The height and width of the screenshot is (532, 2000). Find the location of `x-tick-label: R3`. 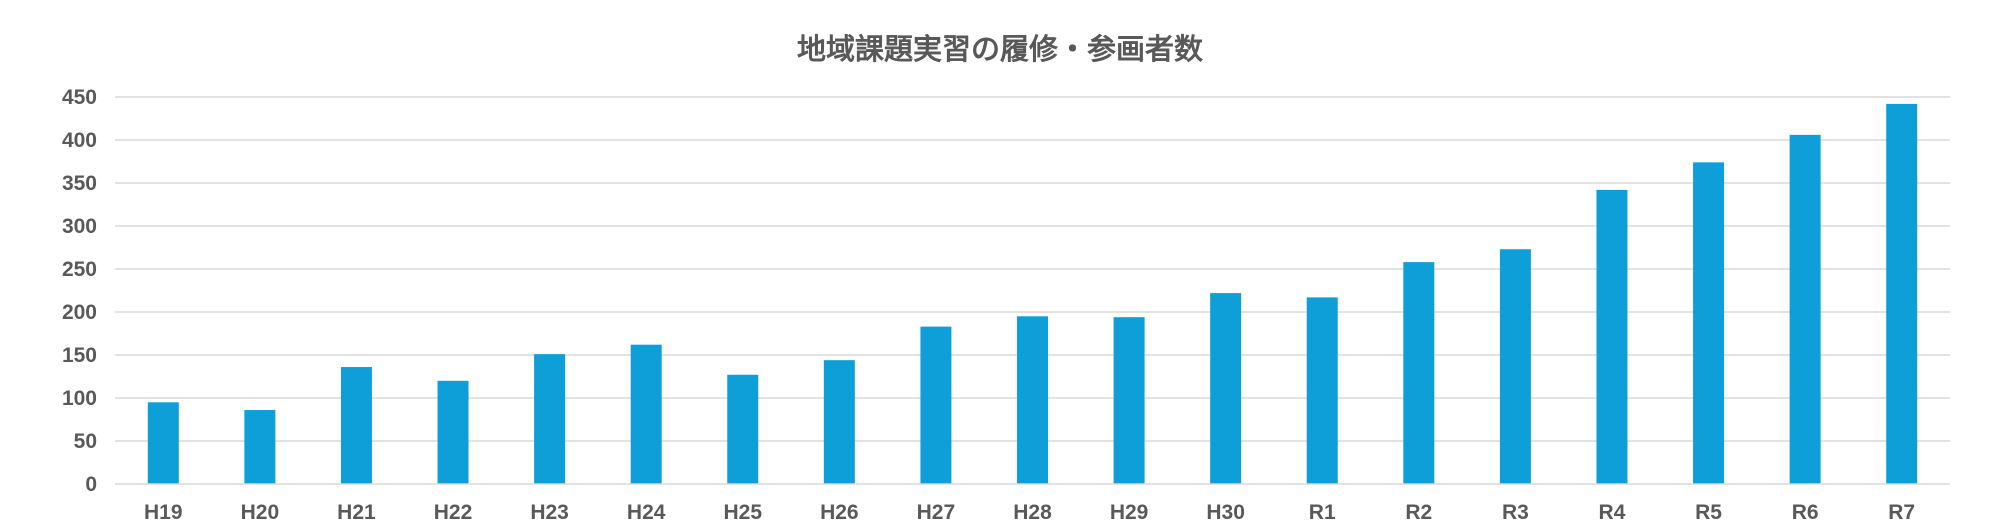

x-tick-label: R3 is located at coordinates (1515, 512).